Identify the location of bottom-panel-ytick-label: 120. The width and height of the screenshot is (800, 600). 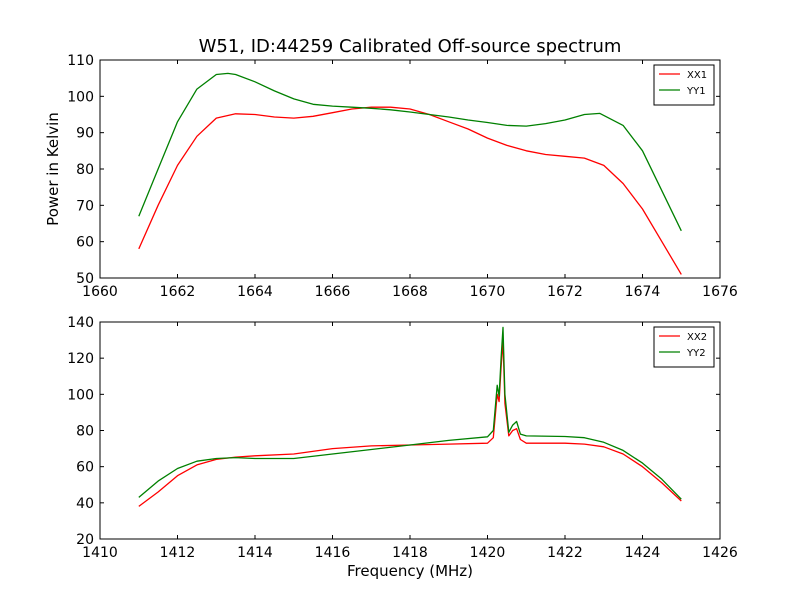
(80, 359).